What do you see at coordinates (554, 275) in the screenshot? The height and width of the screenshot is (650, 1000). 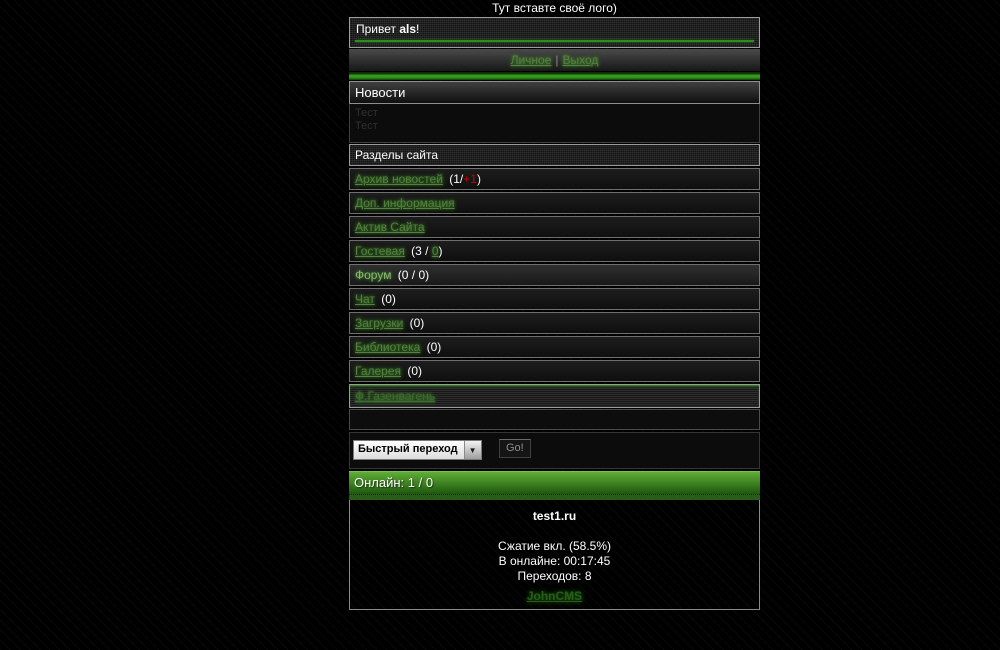 I see `menu-item-forum: Форум (0 / 0)` at bounding box center [554, 275].